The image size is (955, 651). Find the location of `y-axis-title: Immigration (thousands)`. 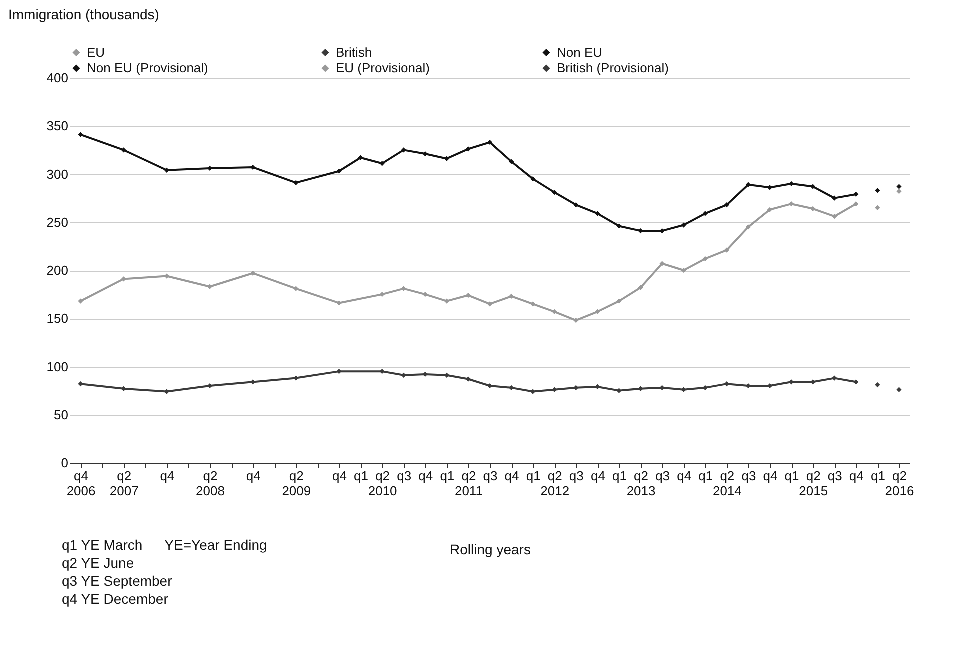

y-axis-title: Immigration (thousands) is located at coordinates (84, 14).